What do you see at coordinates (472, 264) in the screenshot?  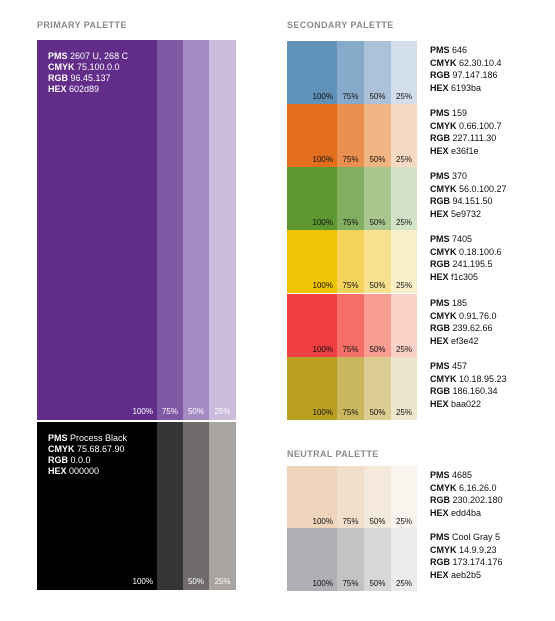 I see `rgb-value: 241.195.5` at bounding box center [472, 264].